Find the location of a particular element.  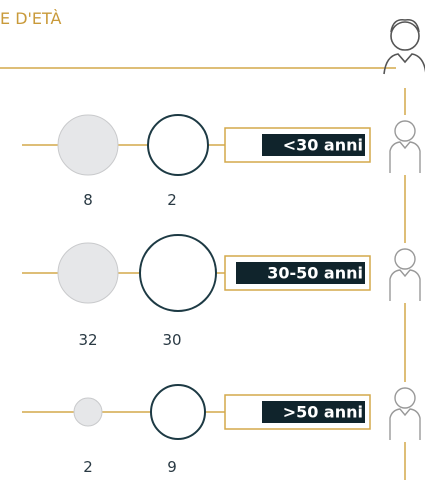

value-b: 30 is located at coordinates (171, 340).